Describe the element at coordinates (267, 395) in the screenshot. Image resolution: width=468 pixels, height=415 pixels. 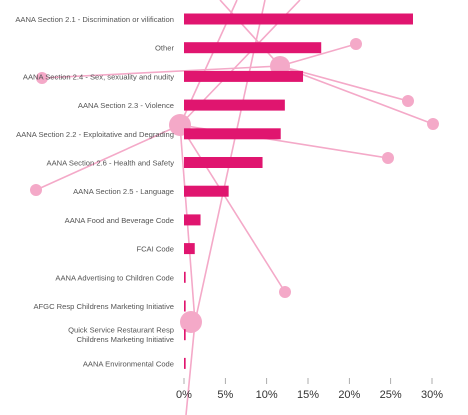
I see `x-tick-label-2: 10%` at that location.